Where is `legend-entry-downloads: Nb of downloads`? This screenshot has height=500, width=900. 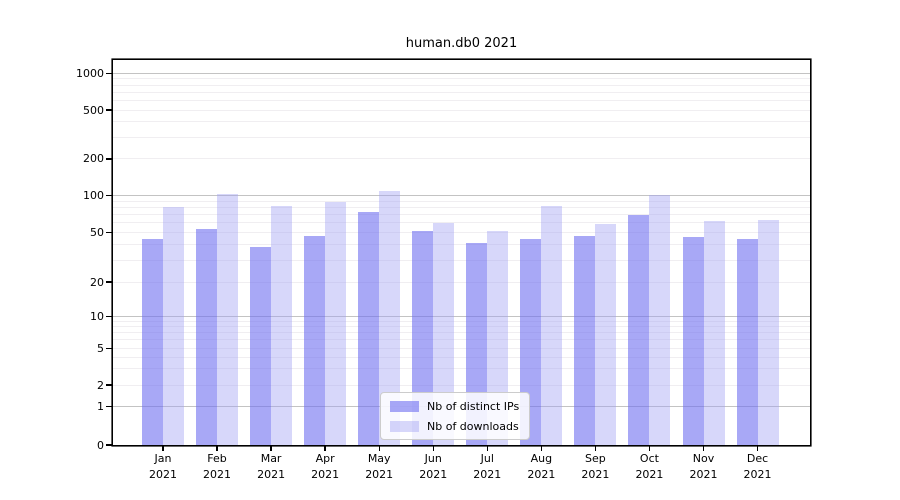 legend-entry-downloads: Nb of downloads is located at coordinates (454, 426).